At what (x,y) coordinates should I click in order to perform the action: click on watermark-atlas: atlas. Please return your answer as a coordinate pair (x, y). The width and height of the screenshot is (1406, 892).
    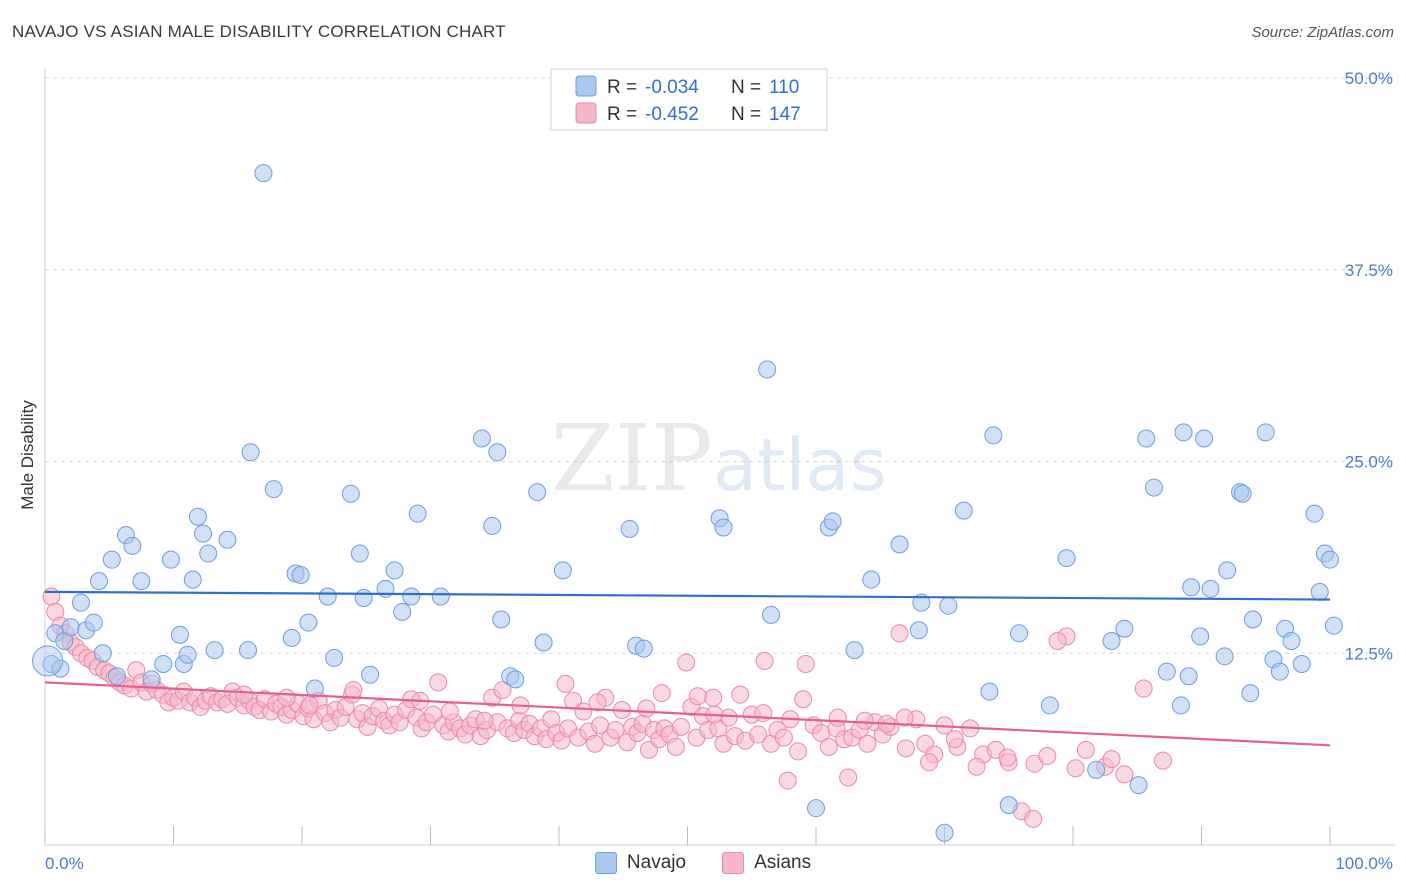
    Looking at the image, I should click on (800, 465).